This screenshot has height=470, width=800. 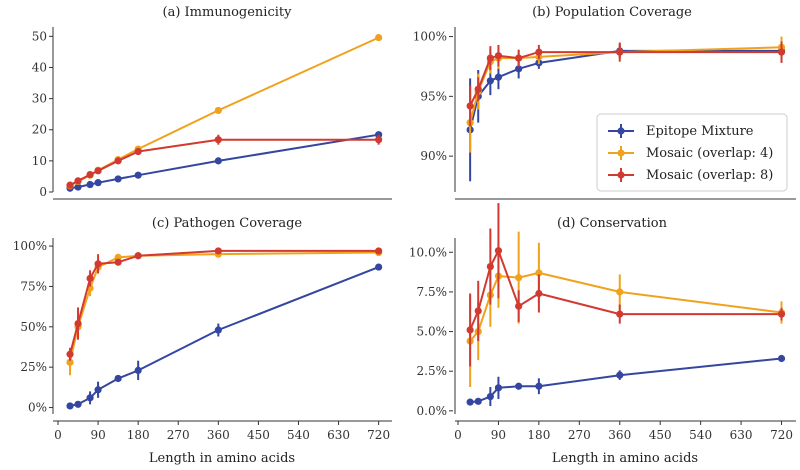 I want to click on panel-d-ytick-label: 0.0%, so click(x=432, y=411).